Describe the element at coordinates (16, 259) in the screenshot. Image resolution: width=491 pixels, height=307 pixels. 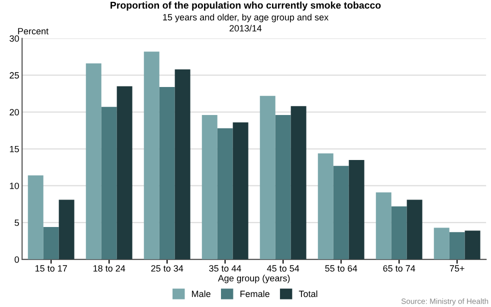
I see `y-tick-label: 0` at that location.